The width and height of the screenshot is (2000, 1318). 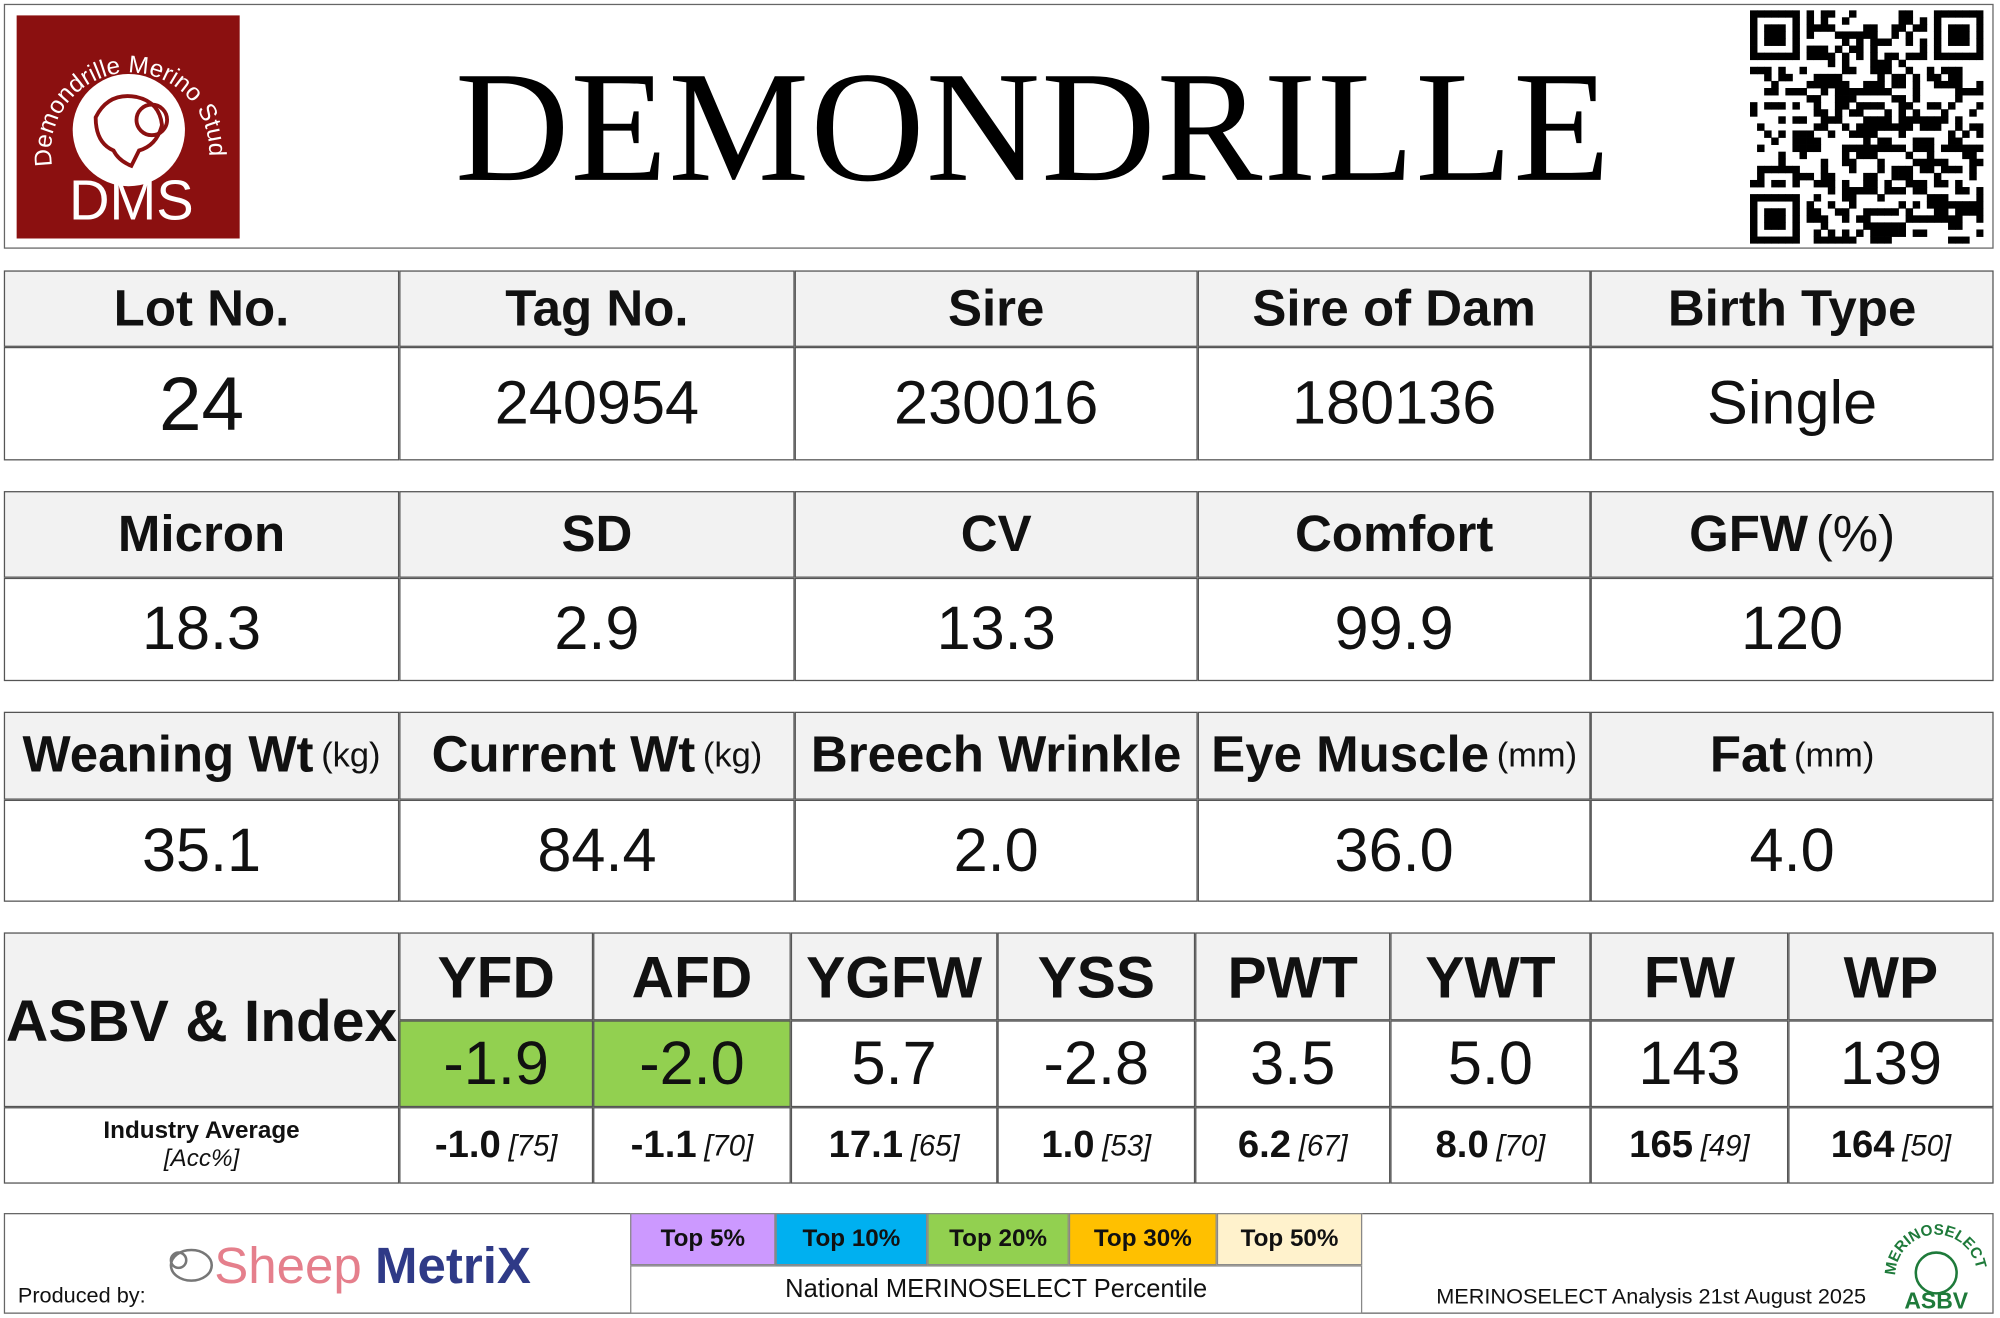 What do you see at coordinates (201, 403) in the screenshot?
I see `column-value: 24` at bounding box center [201, 403].